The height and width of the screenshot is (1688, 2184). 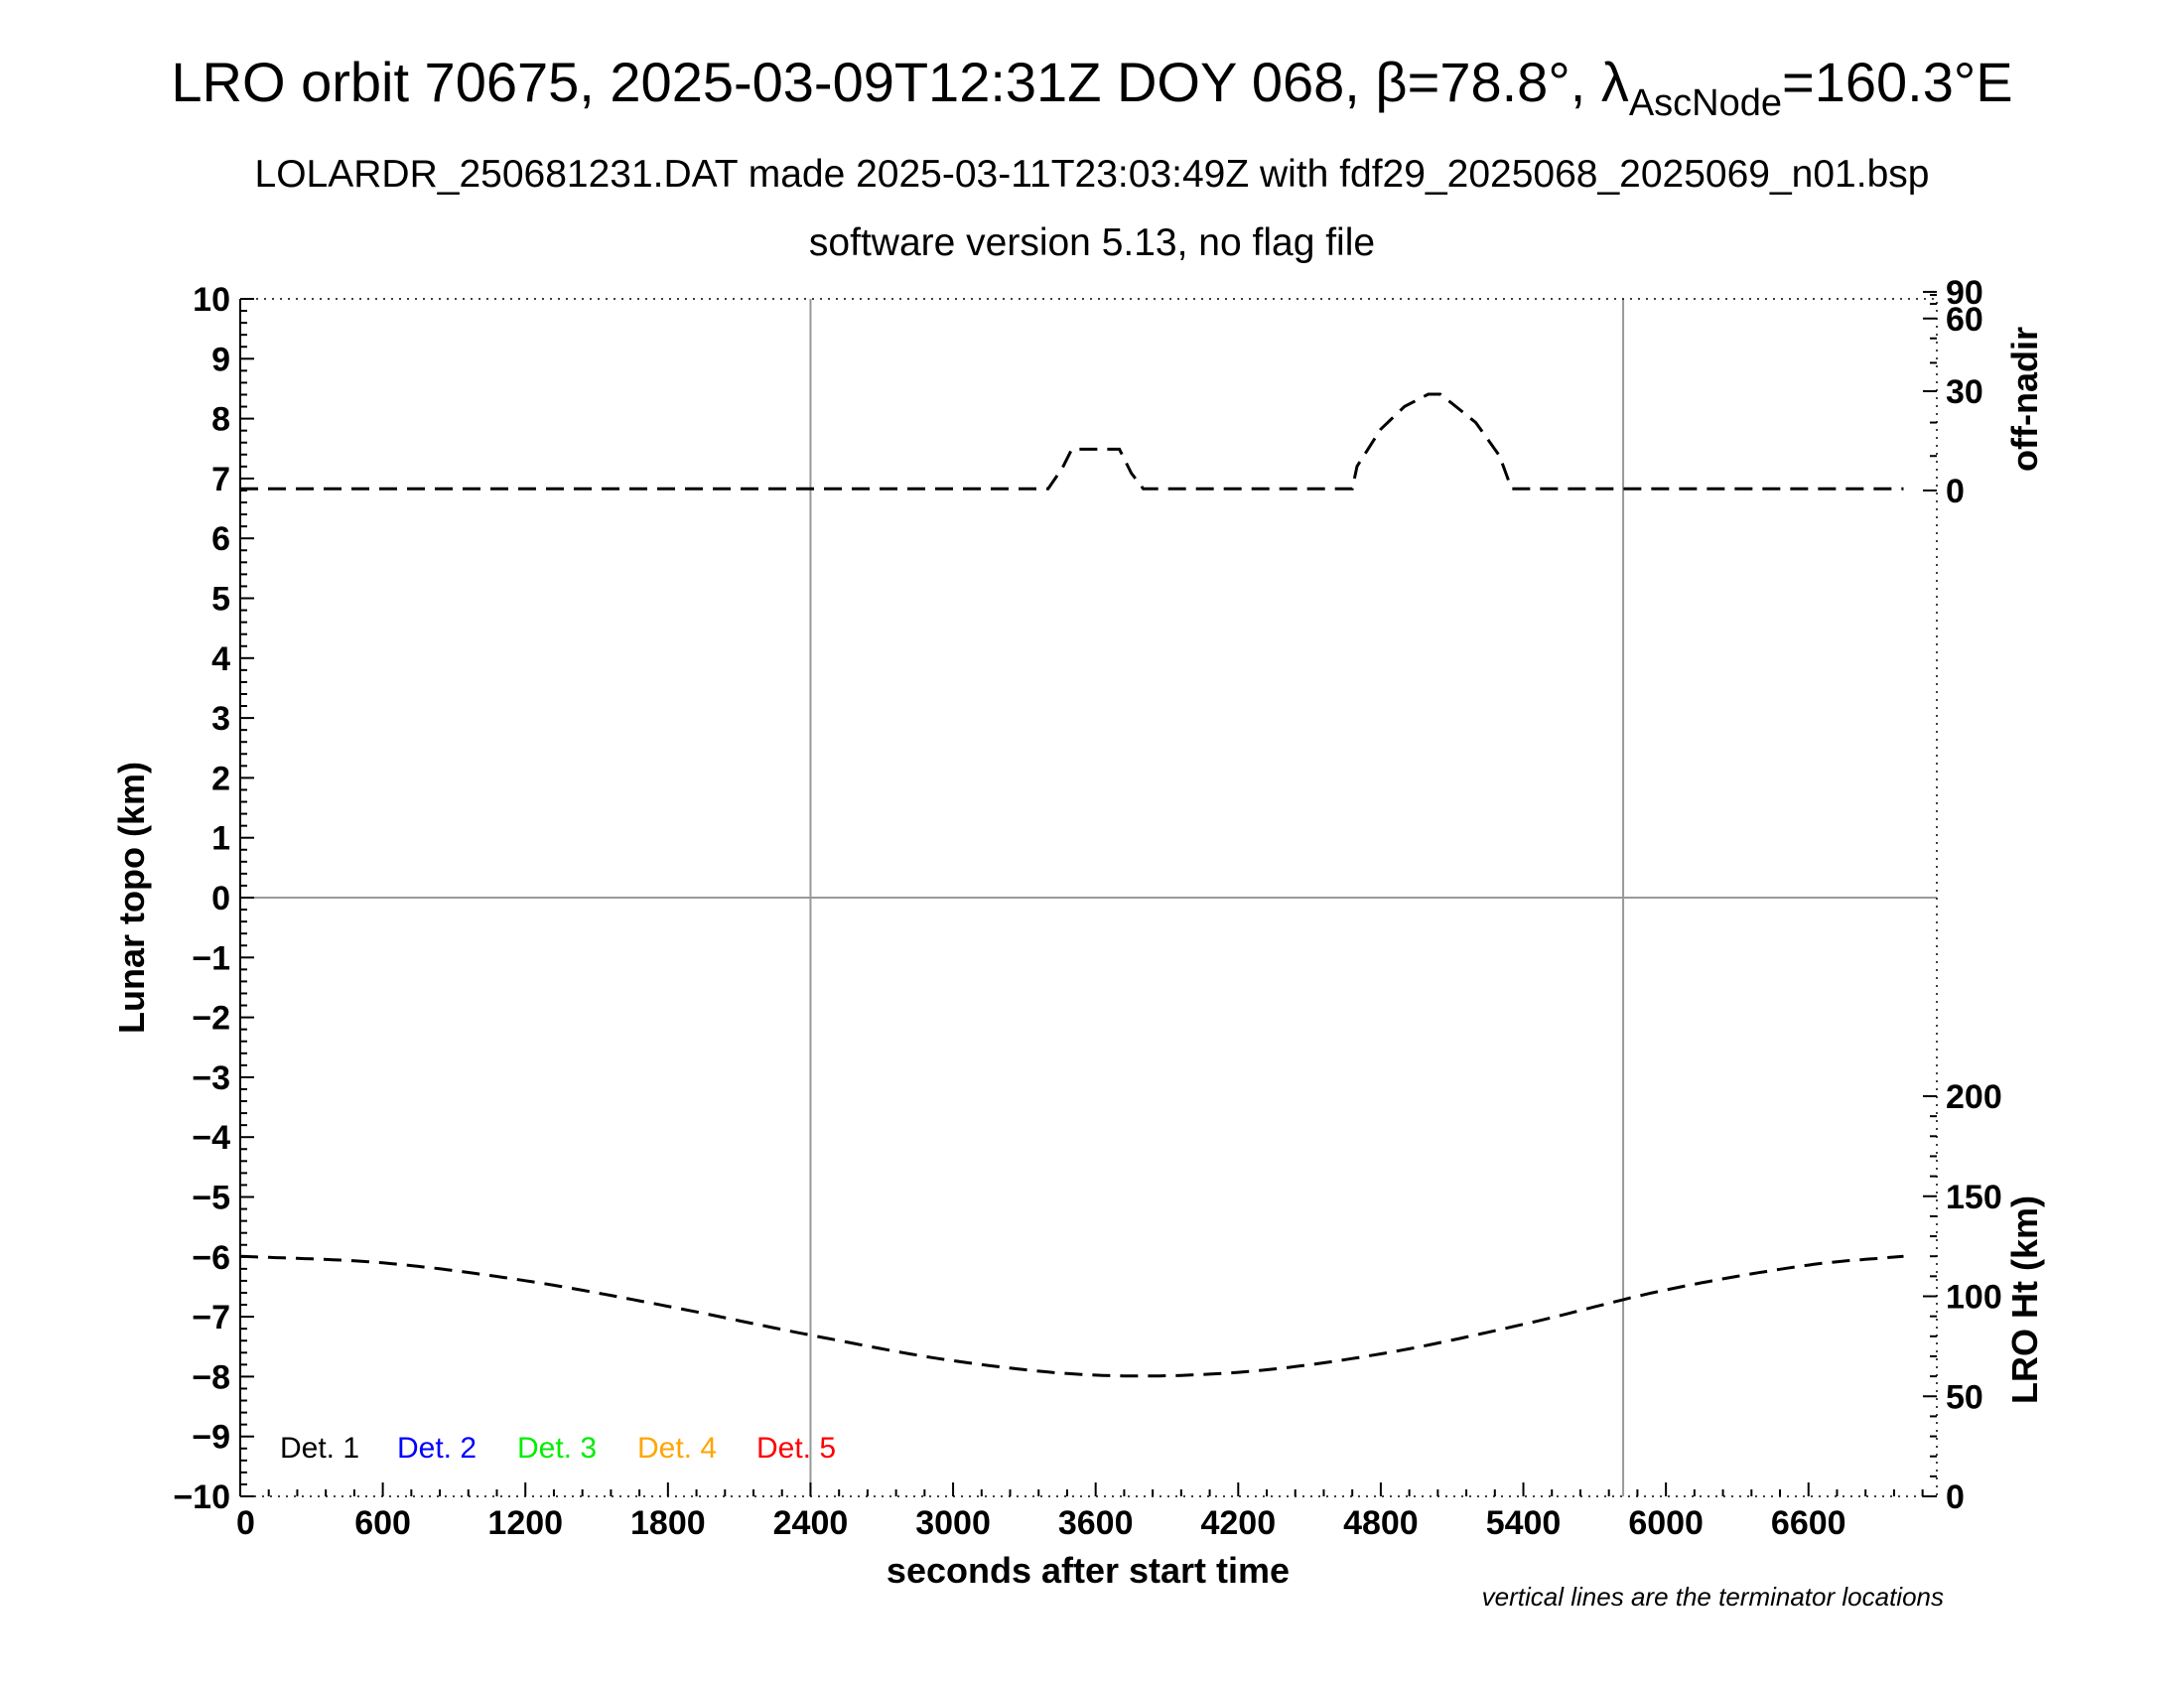 What do you see at coordinates (1381, 1523) in the screenshot?
I see `x-tick-label: 4800` at bounding box center [1381, 1523].